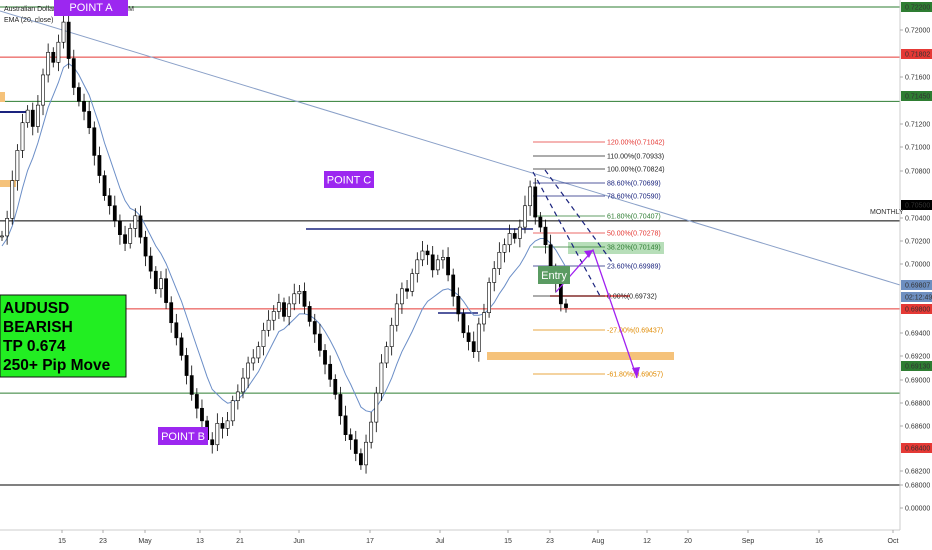 This screenshot has width=932, height=550. What do you see at coordinates (647, 541) in the screenshot?
I see `x-tick-label: 12` at bounding box center [647, 541].